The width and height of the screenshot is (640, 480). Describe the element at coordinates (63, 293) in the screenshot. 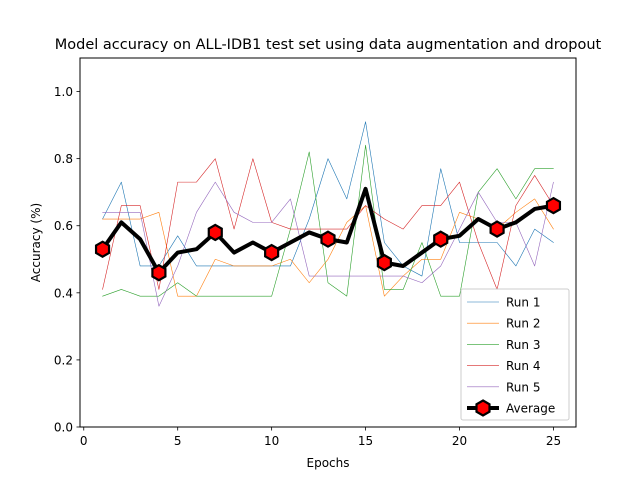

I see `y-tick-label: 0.4` at that location.